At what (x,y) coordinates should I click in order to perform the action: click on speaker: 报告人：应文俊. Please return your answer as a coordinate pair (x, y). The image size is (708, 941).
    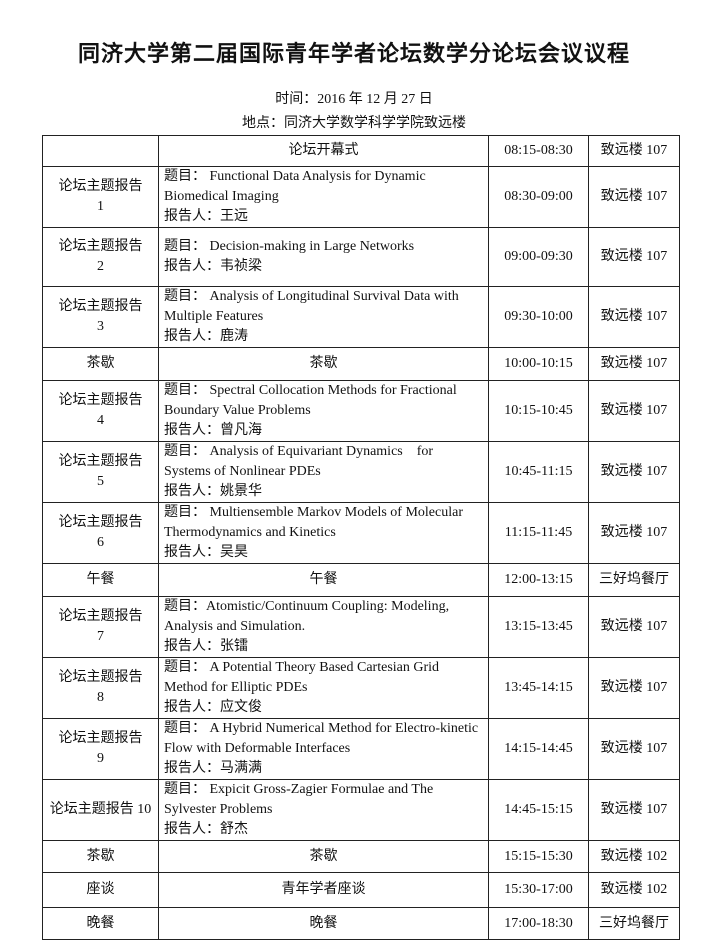
    Looking at the image, I should click on (213, 707).